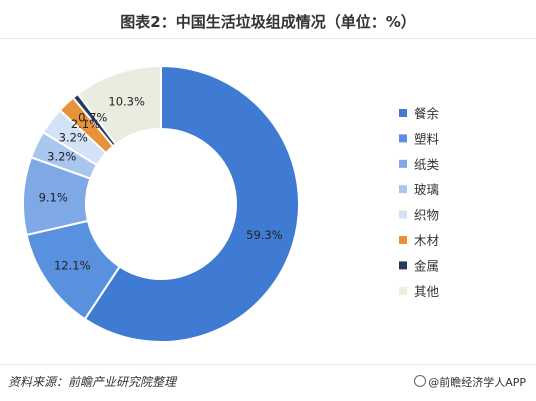 This screenshot has width=536, height=401. I want to click on legend-label-4: 玻璃, so click(426, 189).